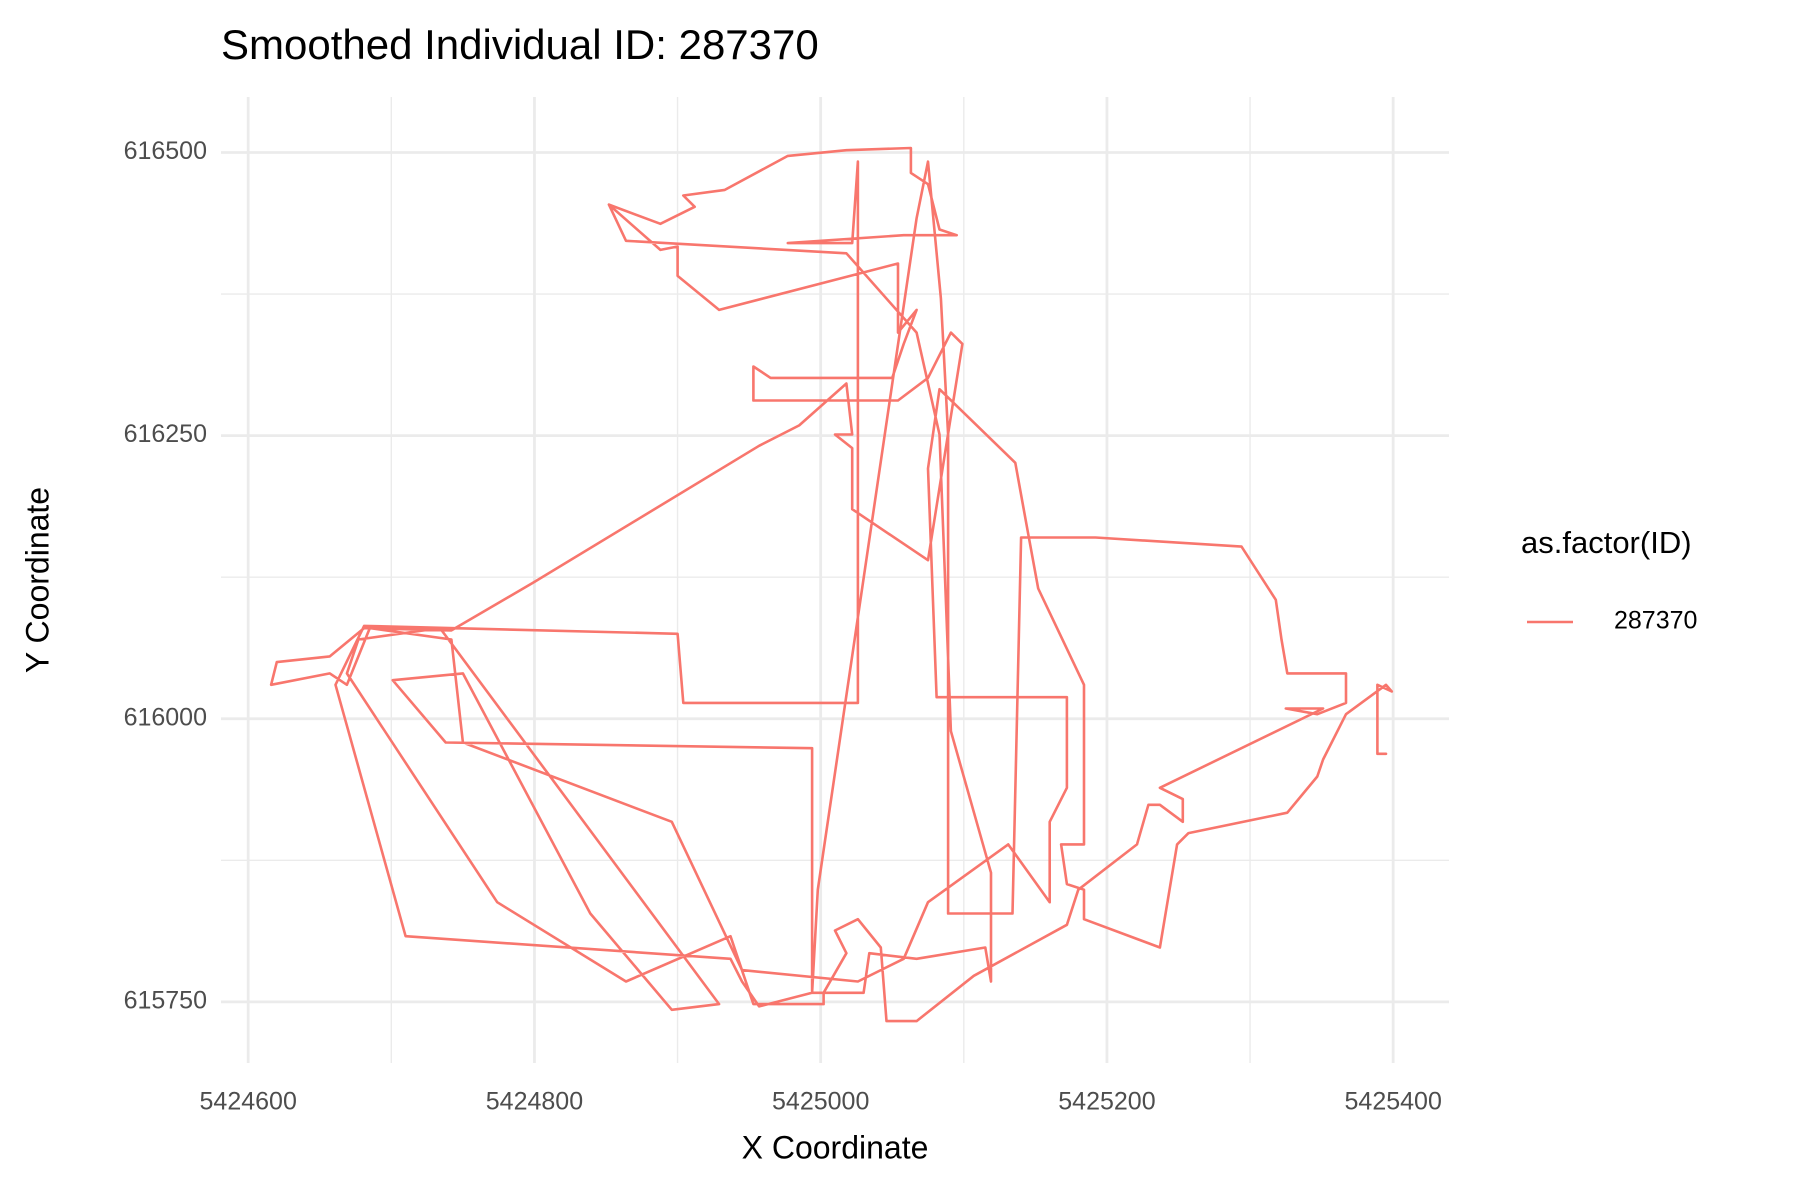 Image resolution: width=1800 pixels, height=1200 pixels. Describe the element at coordinates (248, 1102) in the screenshot. I see `x-tick-label: 5424600` at that location.